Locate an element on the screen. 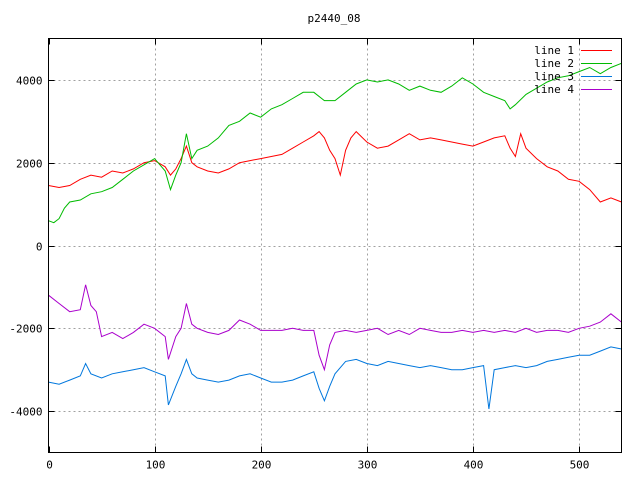 The height and width of the screenshot is (484, 640). x-tick-label: 300 is located at coordinates (368, 465).